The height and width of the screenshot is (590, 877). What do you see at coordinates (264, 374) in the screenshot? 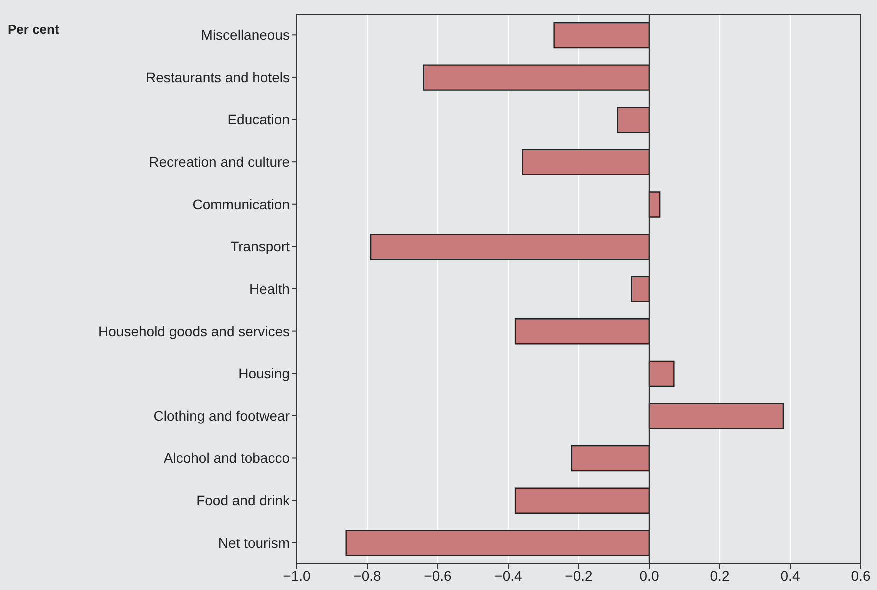
I see `y-tick-label: Housing` at bounding box center [264, 374].